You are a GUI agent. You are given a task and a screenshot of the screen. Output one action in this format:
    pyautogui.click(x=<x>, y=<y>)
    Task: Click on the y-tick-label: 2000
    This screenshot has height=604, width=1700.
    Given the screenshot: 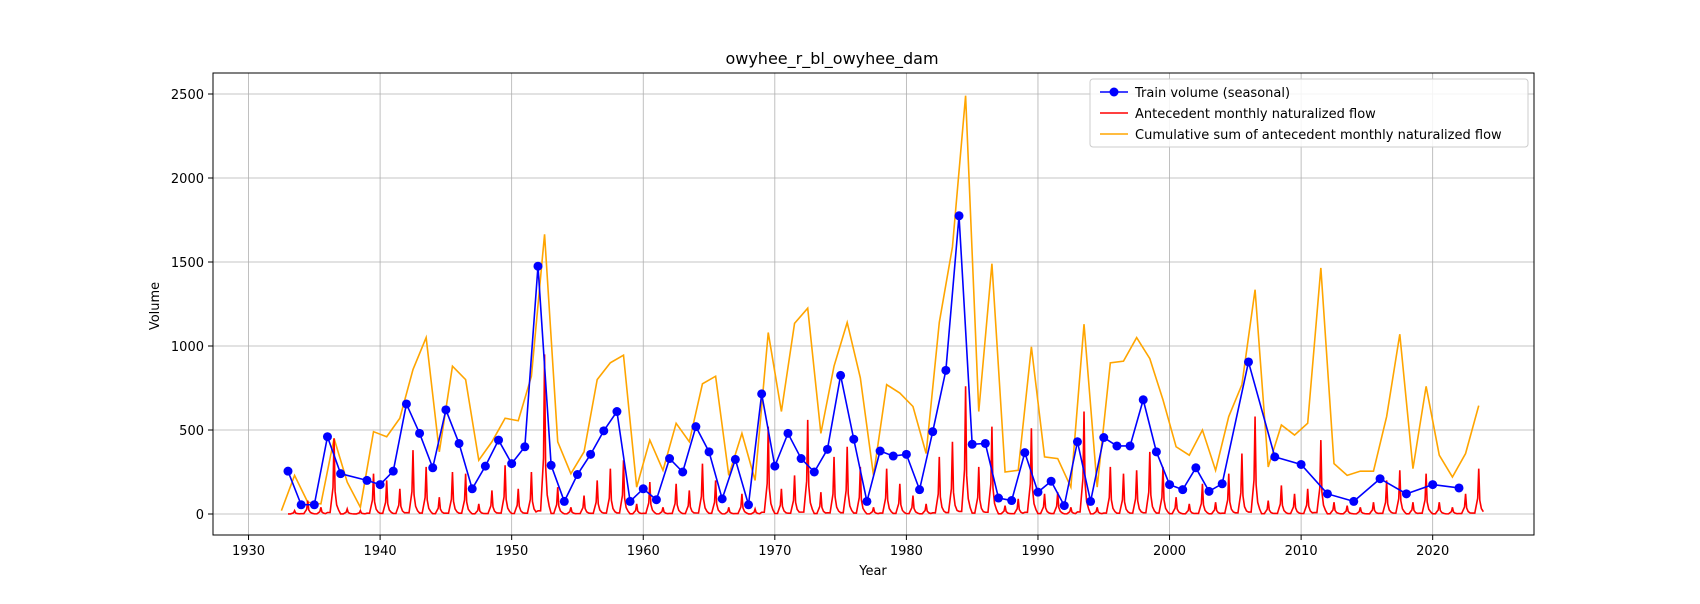 What is the action you would take?
    pyautogui.click(x=187, y=179)
    